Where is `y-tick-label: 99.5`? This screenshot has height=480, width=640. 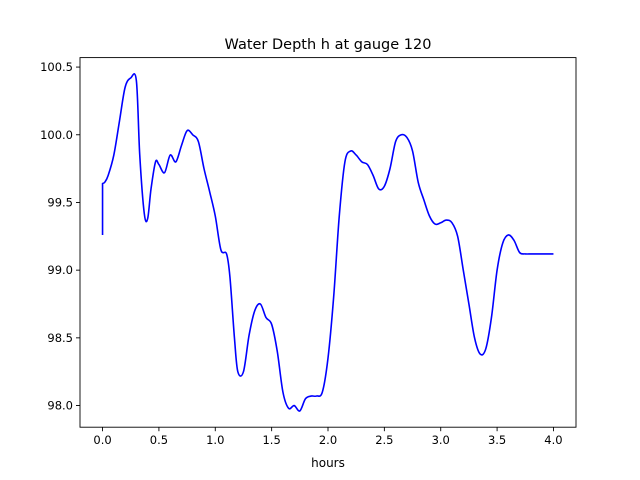 y-tick-label: 99.5 is located at coordinates (60, 202).